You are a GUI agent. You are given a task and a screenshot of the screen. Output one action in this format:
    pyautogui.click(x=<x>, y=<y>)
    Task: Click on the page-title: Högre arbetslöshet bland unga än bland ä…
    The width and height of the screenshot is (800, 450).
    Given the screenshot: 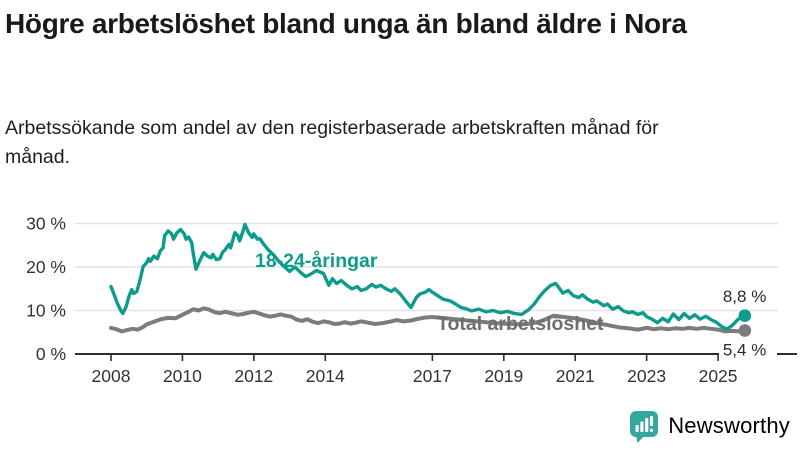 What is the action you would take?
    pyautogui.click(x=346, y=23)
    